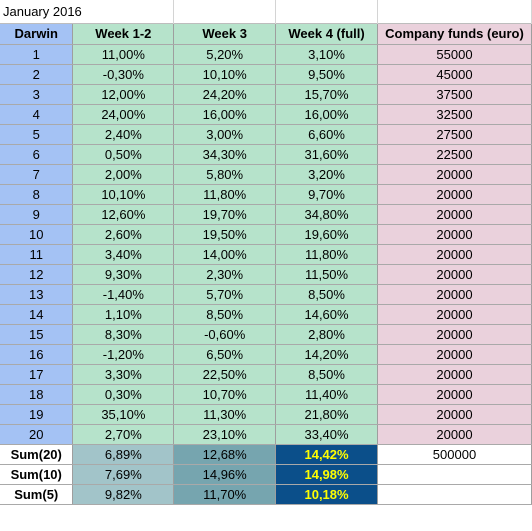  Describe the element at coordinates (123, 114) in the screenshot. I see `week-1-2-cell: 24,00%` at that location.